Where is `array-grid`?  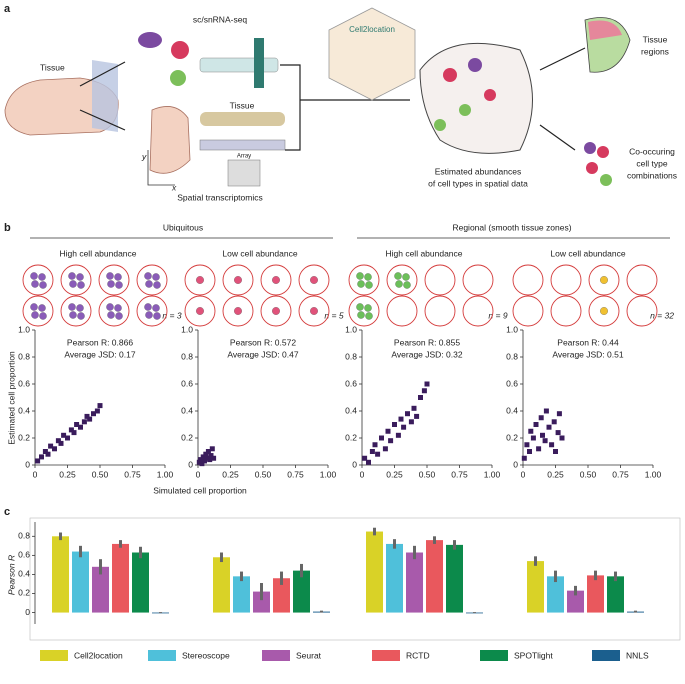 array-grid is located at coordinates (244, 173).